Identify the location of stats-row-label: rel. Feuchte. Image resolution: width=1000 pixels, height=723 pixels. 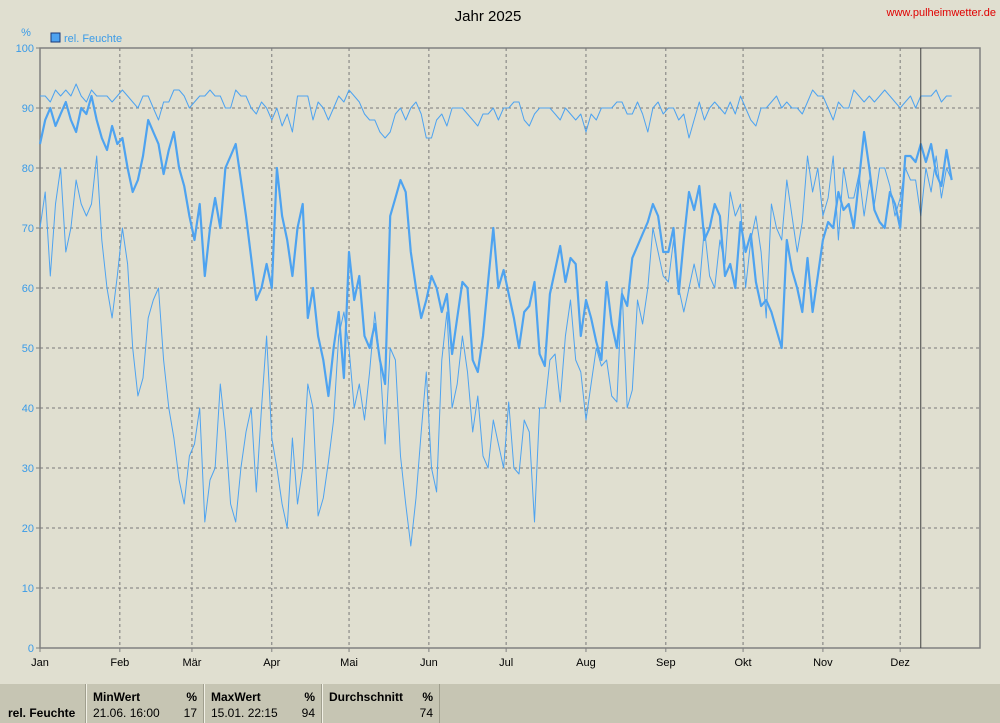
(43, 703).